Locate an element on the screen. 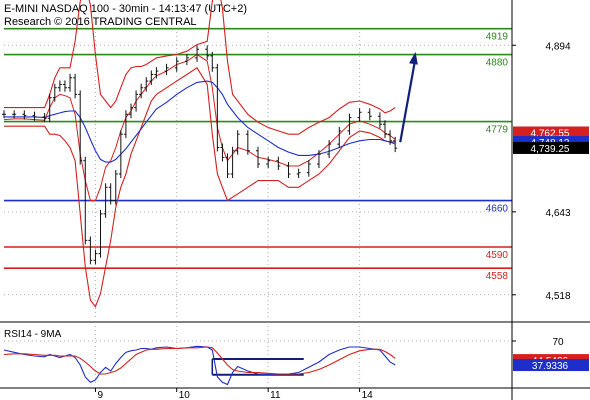 Image resolution: width=590 pixels, height=400 pixels. rsi-panel: RSI14 - 9MA7044.542637.9336 is located at coordinates (296, 357).